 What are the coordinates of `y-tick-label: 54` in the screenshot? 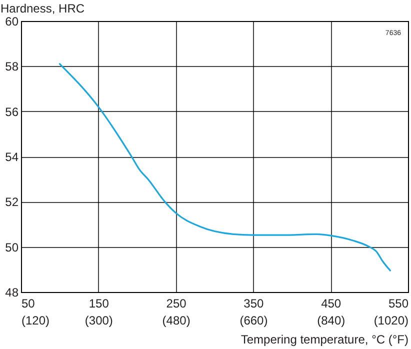 It's located at (12, 157).